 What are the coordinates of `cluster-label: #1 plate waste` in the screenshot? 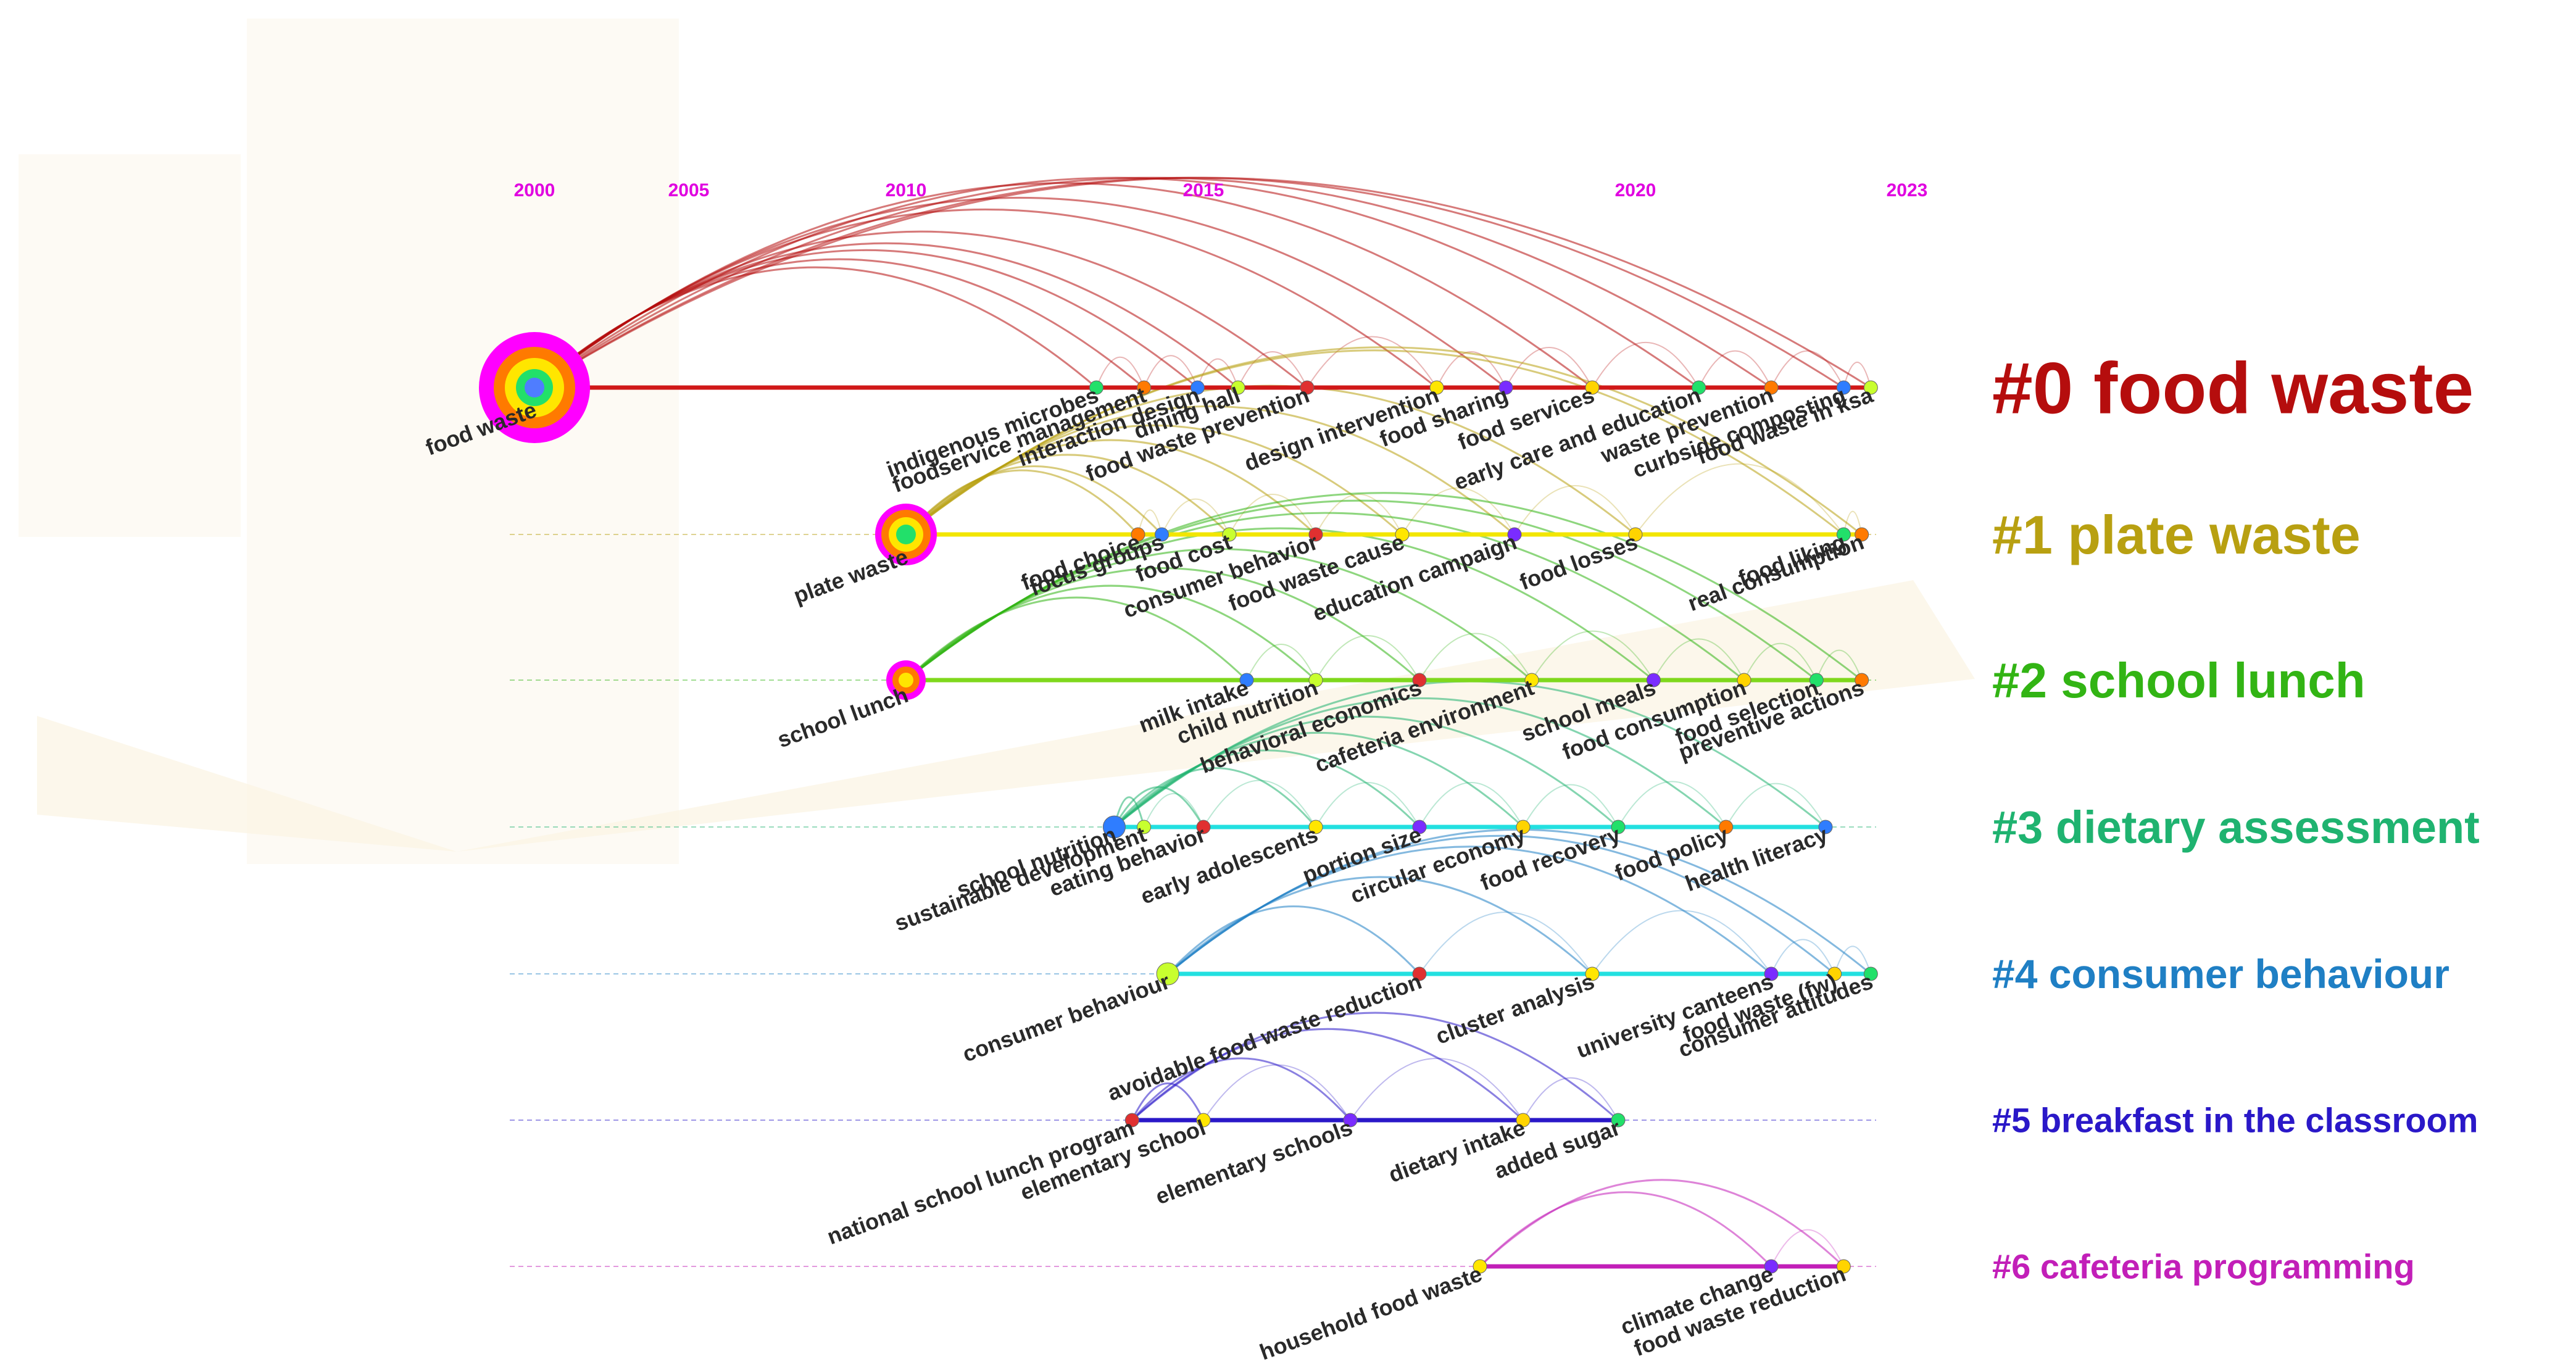 It's located at (2176, 534).